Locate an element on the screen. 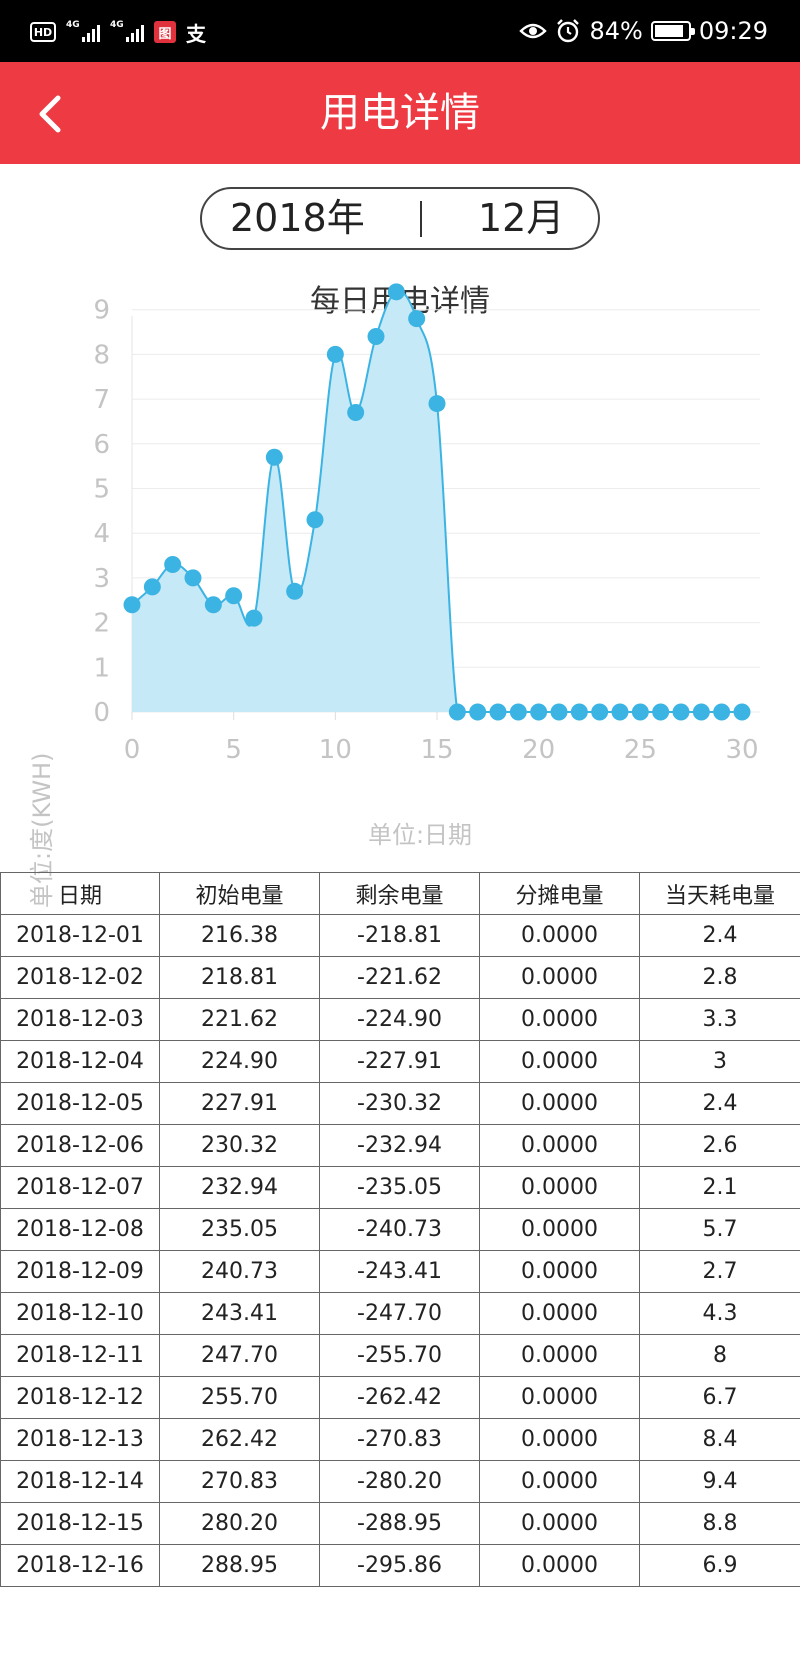  y-tick-label: 1 is located at coordinates (101, 668).